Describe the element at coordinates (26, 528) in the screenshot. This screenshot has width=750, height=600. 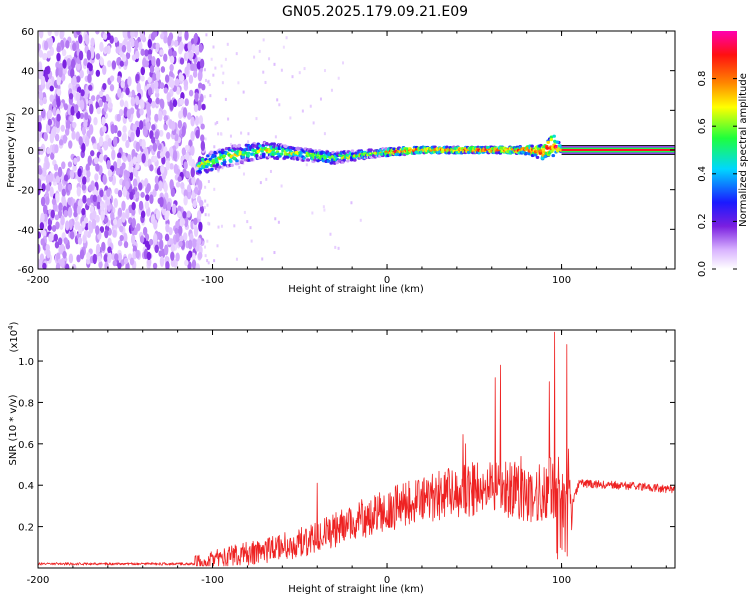
I see `y-tick-label: 0.2` at that location.